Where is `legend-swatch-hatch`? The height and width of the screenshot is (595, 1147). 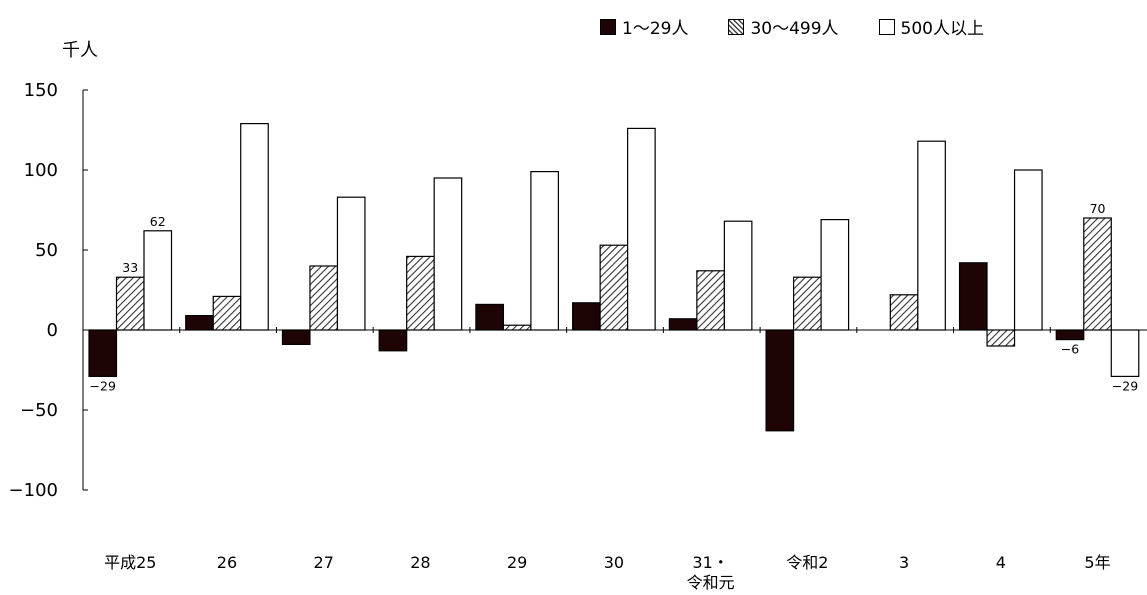 legend-swatch-hatch is located at coordinates (736, 26).